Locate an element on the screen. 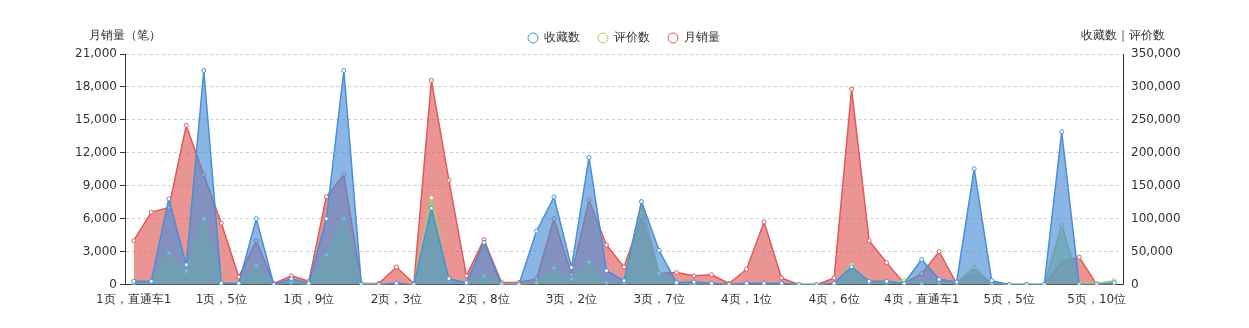 The width and height of the screenshot is (1249, 328). y2-tick-label: 0 is located at coordinates (1135, 283).